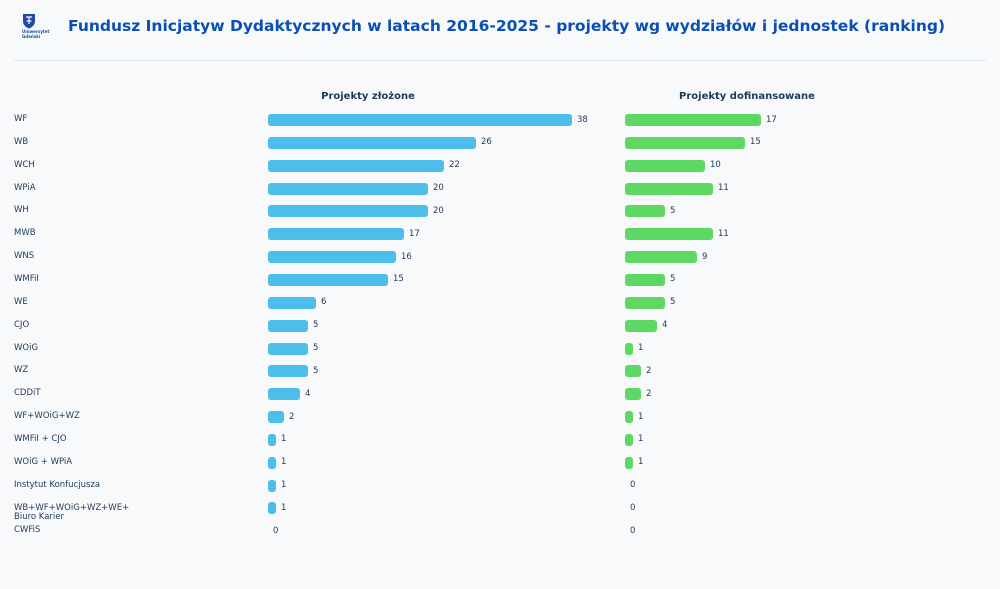 The width and height of the screenshot is (1000, 589). I want to click on logo-text: Uniwersytet Gdański, so click(36, 34).